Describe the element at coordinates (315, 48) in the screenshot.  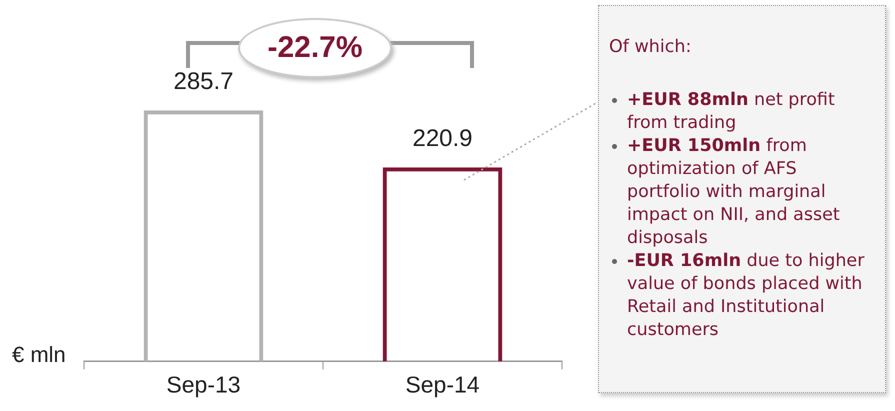
I see `text: -22.7%` at that location.